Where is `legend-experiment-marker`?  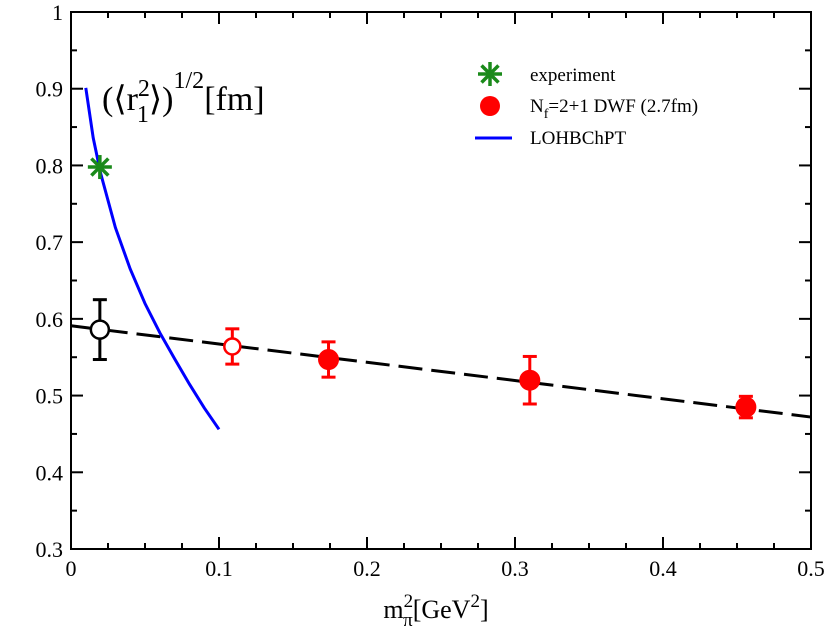 legend-experiment-marker is located at coordinates (490, 74).